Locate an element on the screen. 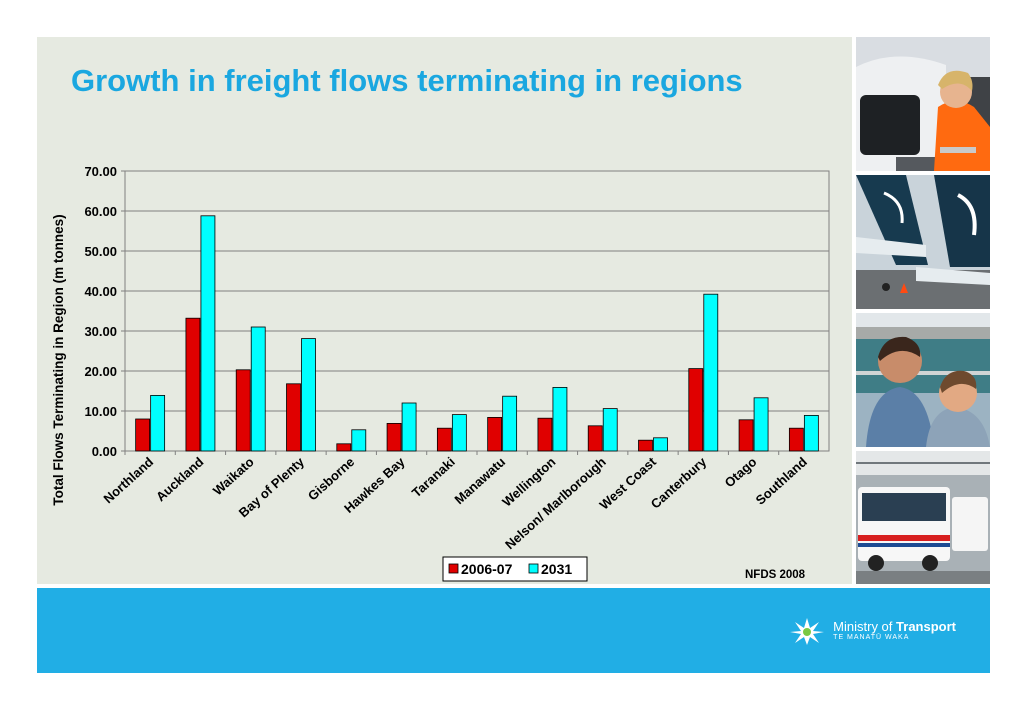  bar-2006-07-bay-of-plenty is located at coordinates (293, 417).